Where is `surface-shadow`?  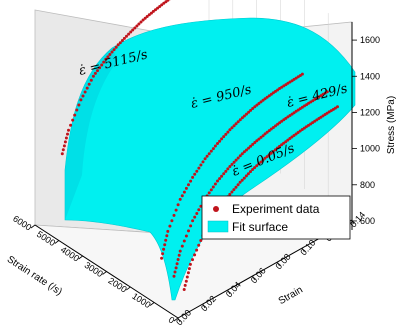
surface-shadow is located at coordinates (91, 134).